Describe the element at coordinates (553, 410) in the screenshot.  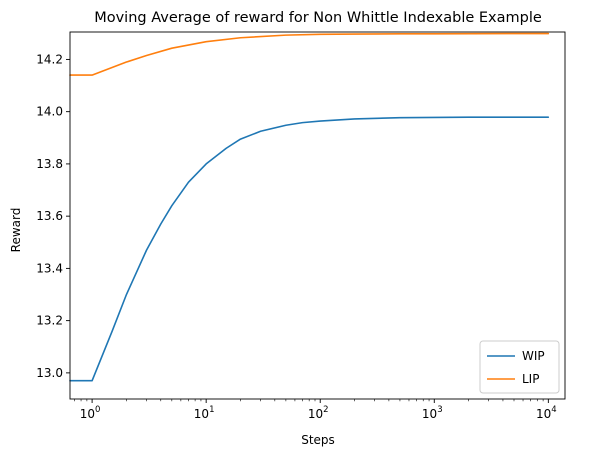
I see `x-tick-label-exponent: 4` at that location.